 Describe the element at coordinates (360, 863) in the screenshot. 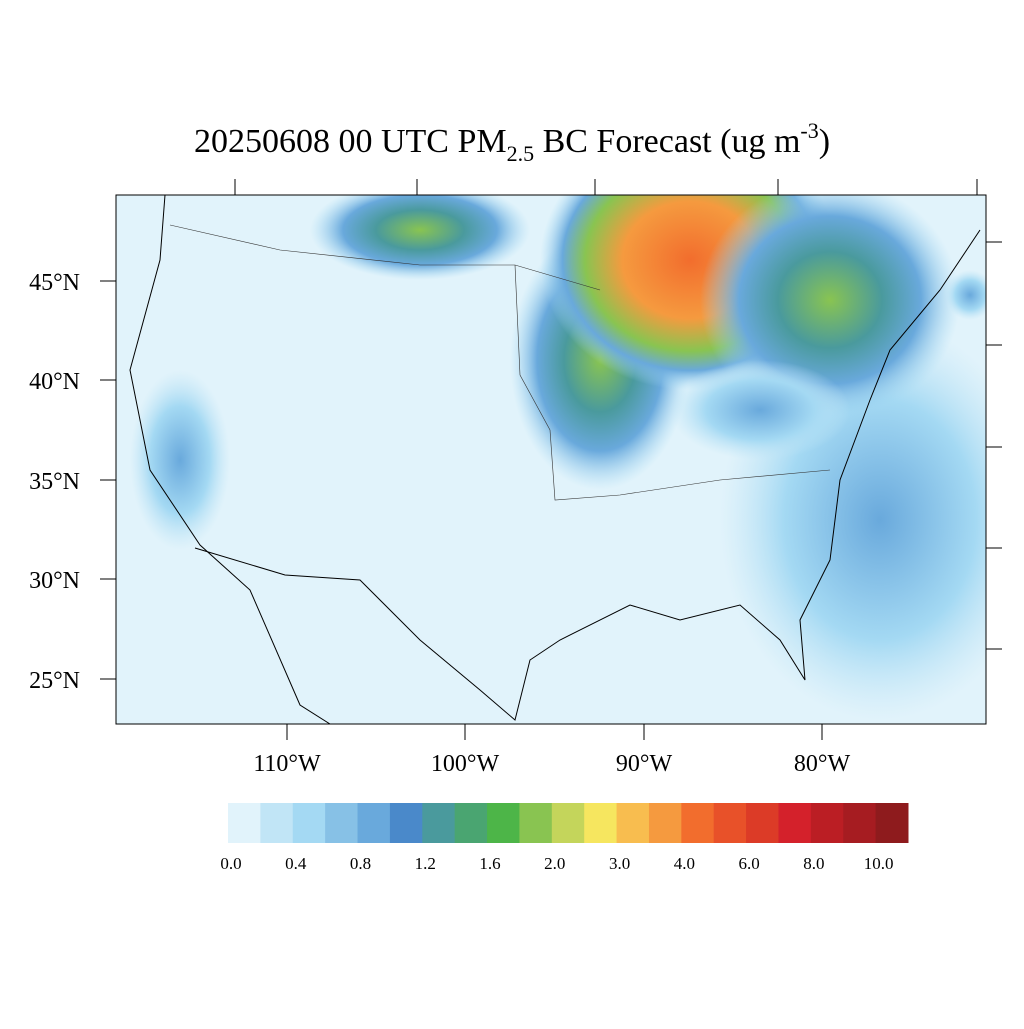

I see `colorbar-label: 0.8` at that location.